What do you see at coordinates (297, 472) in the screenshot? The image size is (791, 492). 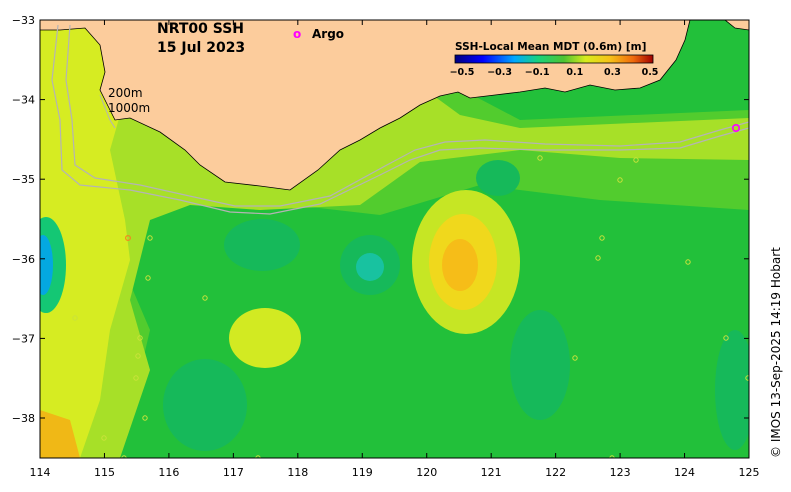 I see `x-tick-label: 118` at bounding box center [297, 472].